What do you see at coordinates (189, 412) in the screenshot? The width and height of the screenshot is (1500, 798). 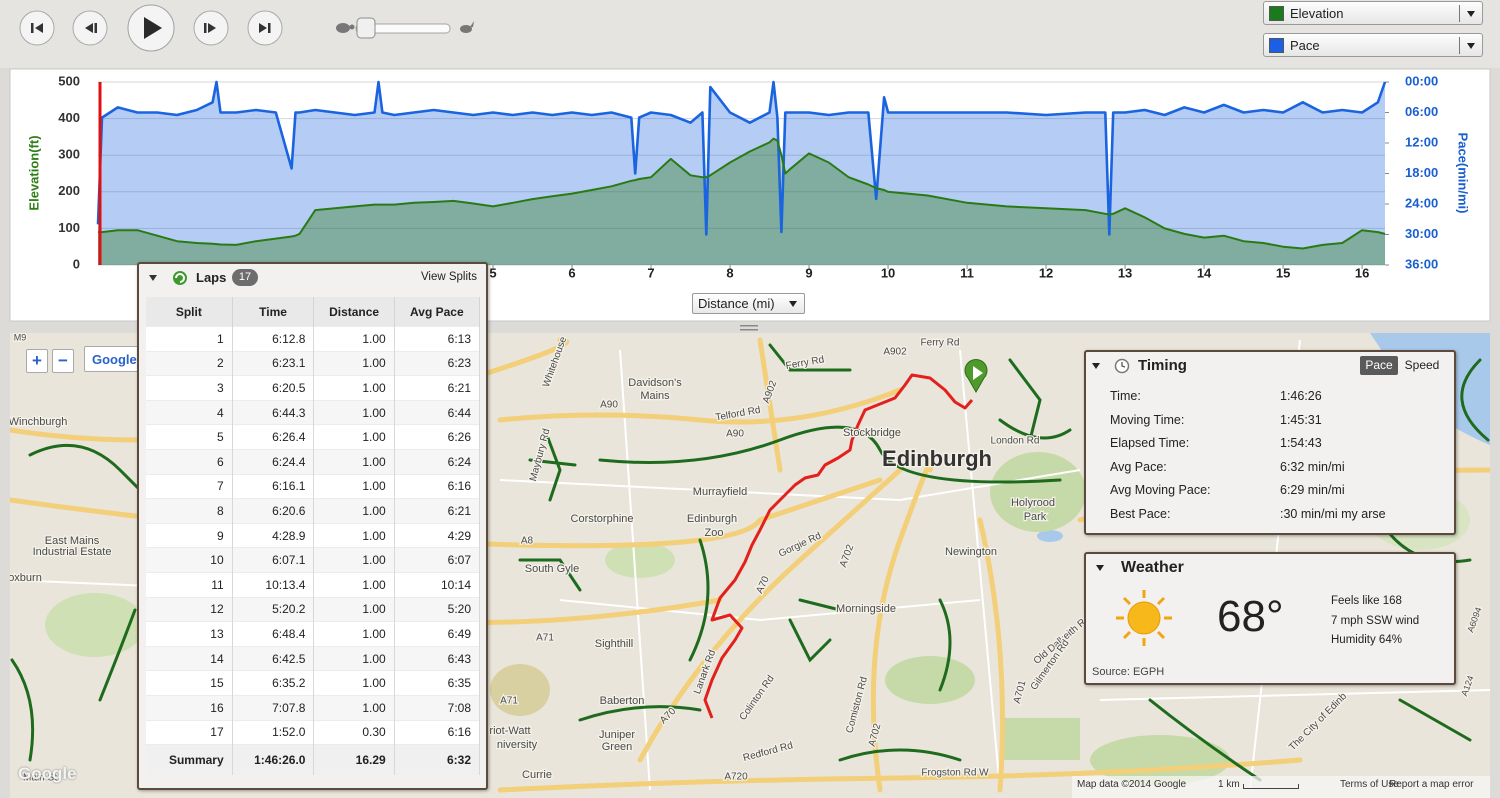 I see `lap-cell: 4` at bounding box center [189, 412].